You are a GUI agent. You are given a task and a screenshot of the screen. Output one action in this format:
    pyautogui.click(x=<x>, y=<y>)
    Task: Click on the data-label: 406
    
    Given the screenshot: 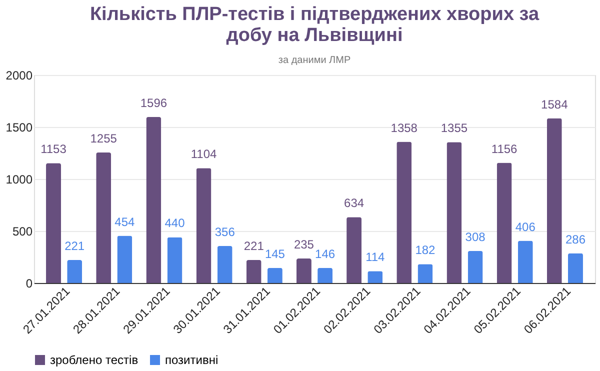 What is the action you would take?
    pyautogui.click(x=525, y=227)
    